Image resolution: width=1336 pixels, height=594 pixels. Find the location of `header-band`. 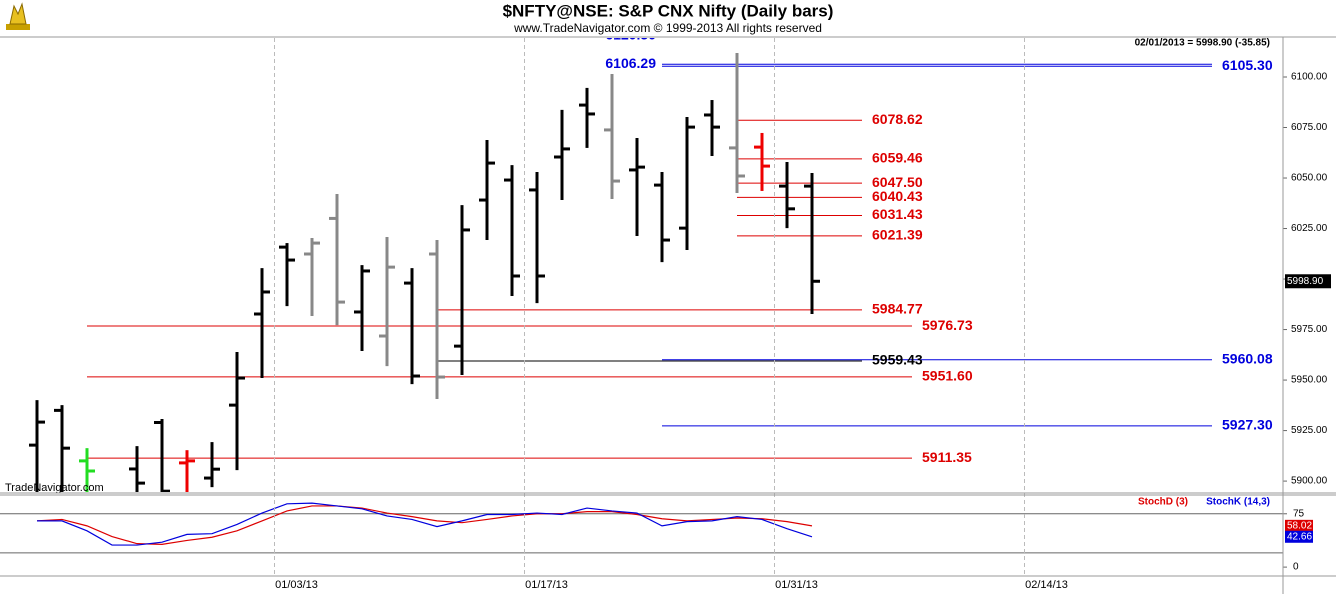

header-band is located at coordinates (668, 18).